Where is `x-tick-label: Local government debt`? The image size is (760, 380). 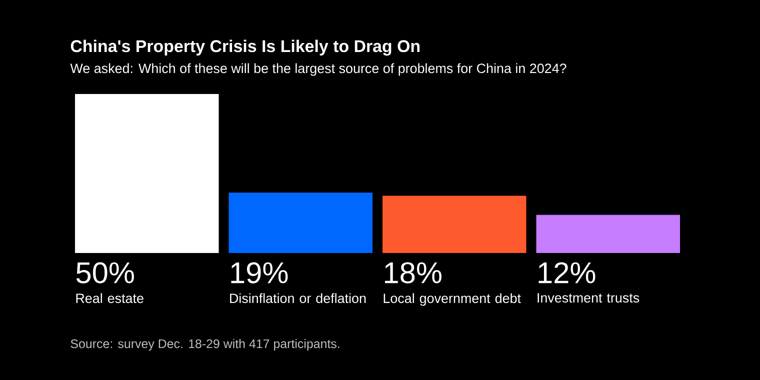 x-tick-label: Local government debt is located at coordinates (452, 299).